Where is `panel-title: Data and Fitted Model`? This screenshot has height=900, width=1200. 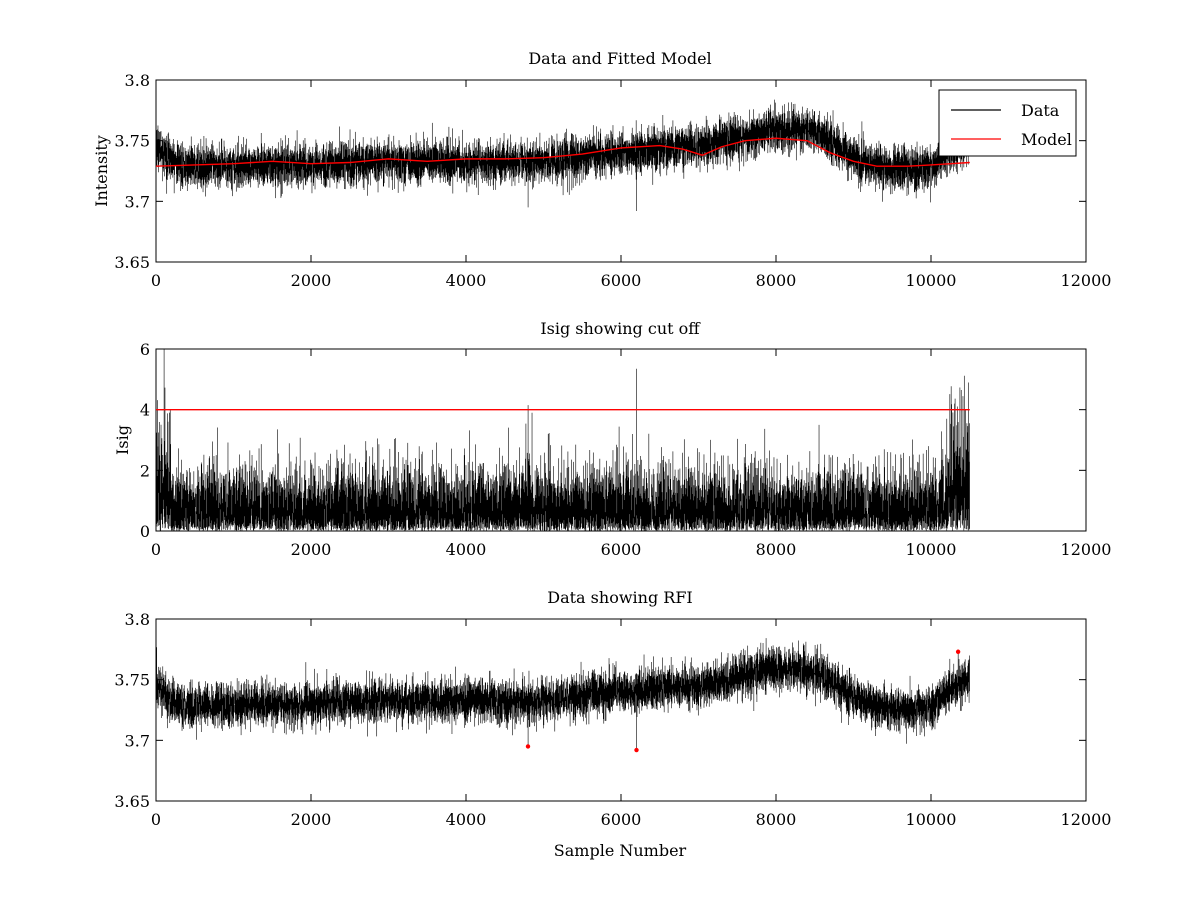
panel-title: Data and Fitted Model is located at coordinates (619, 58).